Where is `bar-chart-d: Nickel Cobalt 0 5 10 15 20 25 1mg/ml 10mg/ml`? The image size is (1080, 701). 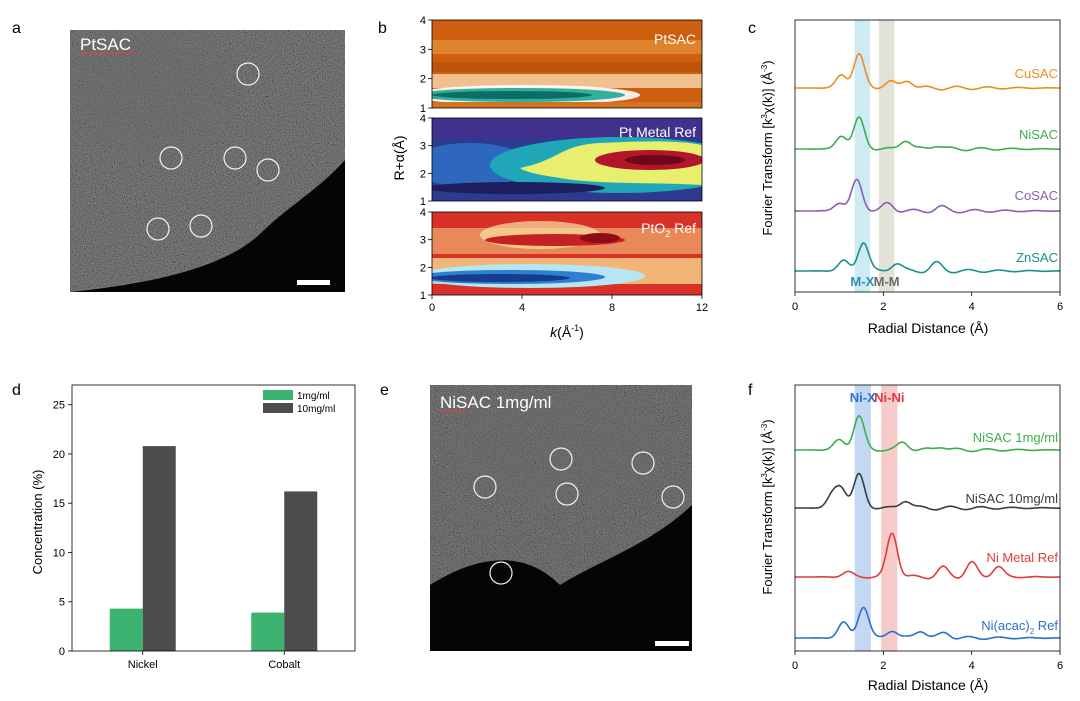 bar-chart-d: Nickel Cobalt 0 5 10 15 20 25 1mg/ml 10mg/ml is located at coordinates (204, 527).